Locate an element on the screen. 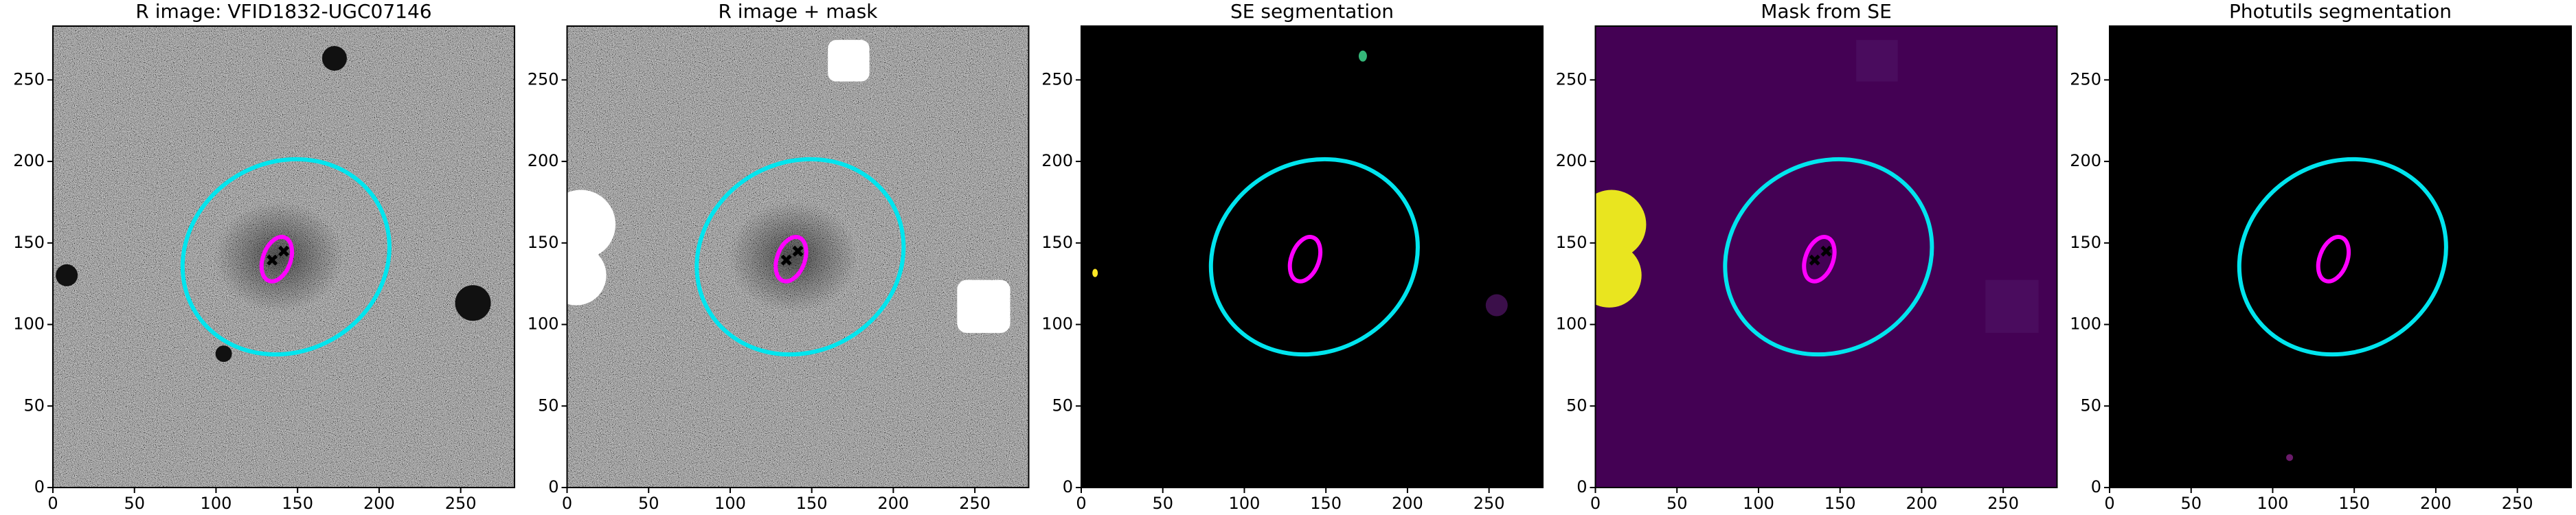  panel-title: Mask from SE is located at coordinates (1826, 11).